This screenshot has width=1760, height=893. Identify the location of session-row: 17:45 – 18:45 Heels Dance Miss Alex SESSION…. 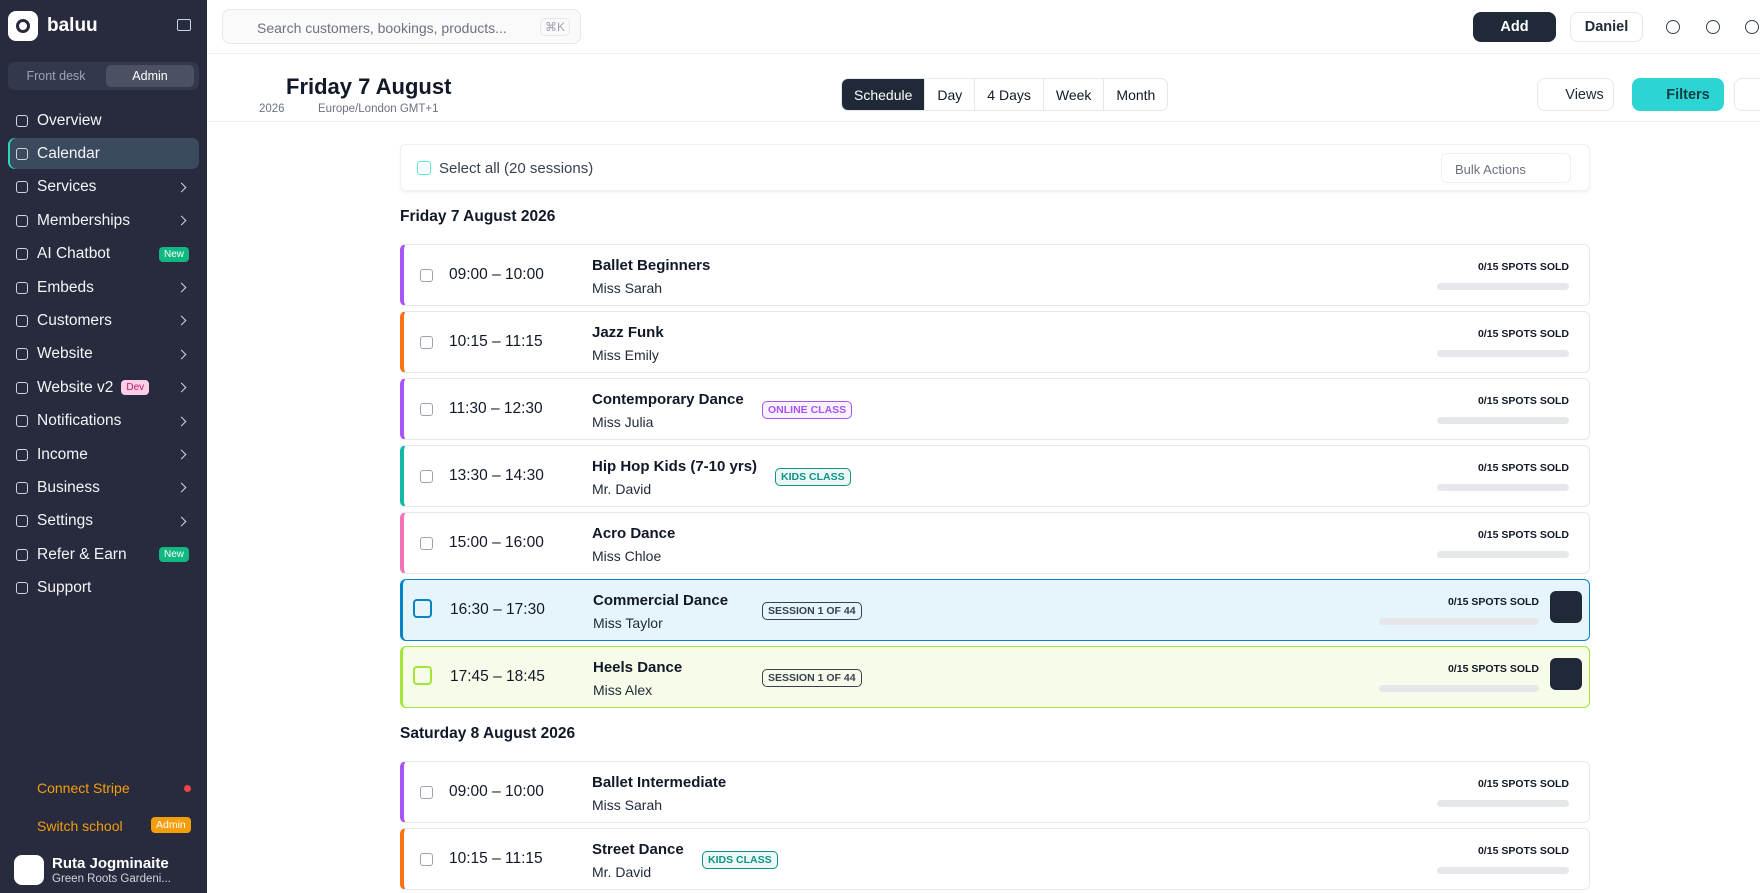
(995, 677).